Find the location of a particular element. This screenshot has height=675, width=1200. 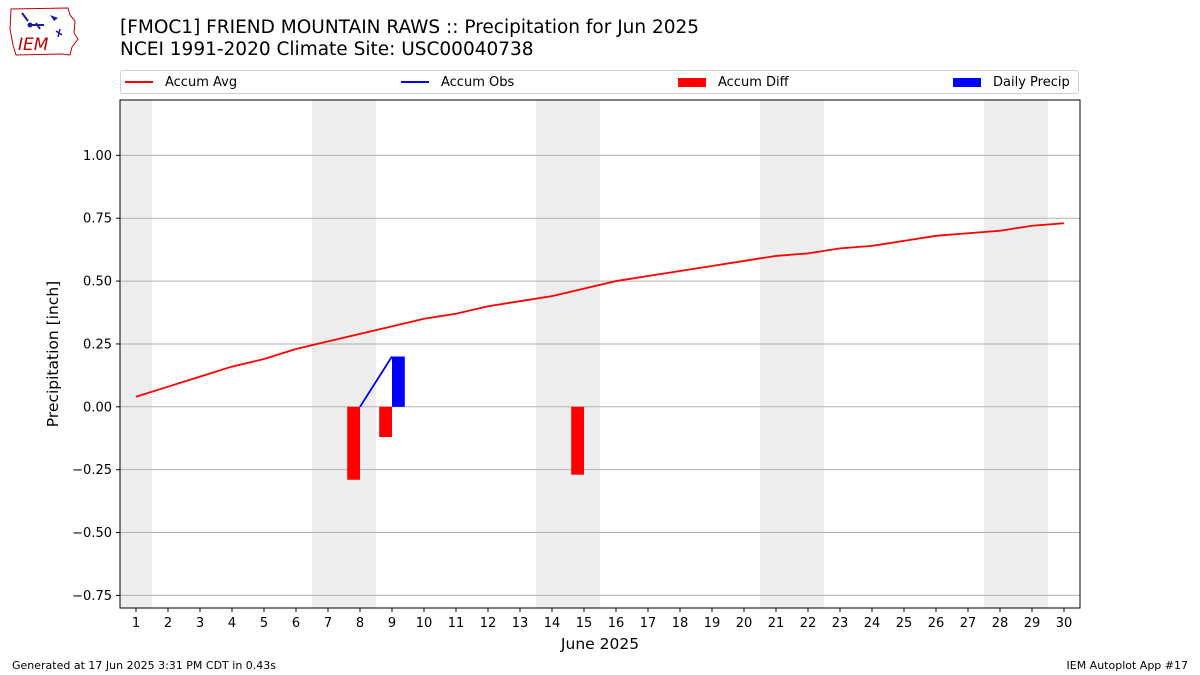

x-tick-label: 13 is located at coordinates (520, 623).